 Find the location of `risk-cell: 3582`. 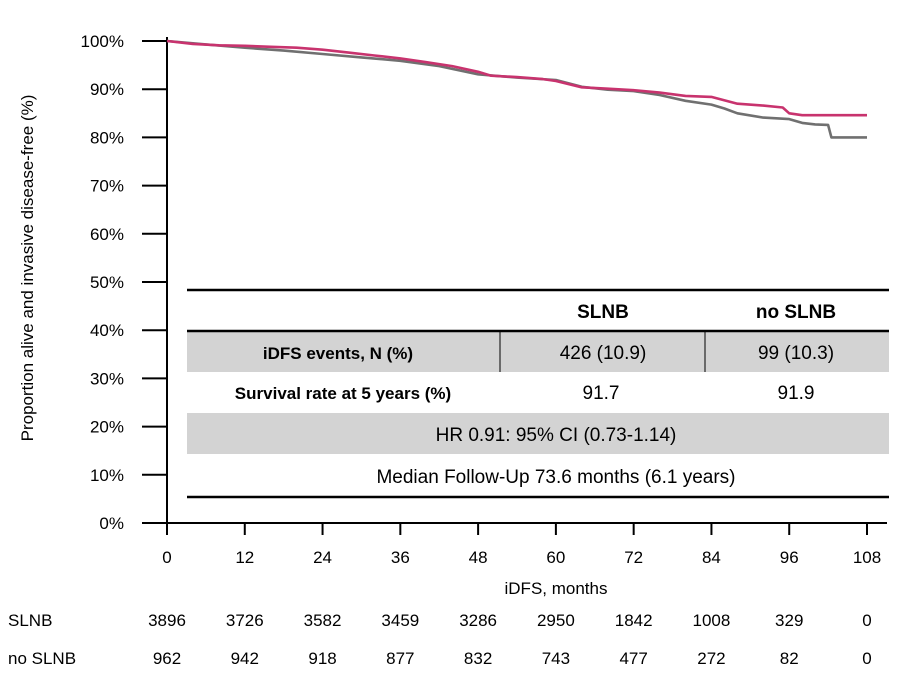

risk-cell: 3582 is located at coordinates (323, 620).